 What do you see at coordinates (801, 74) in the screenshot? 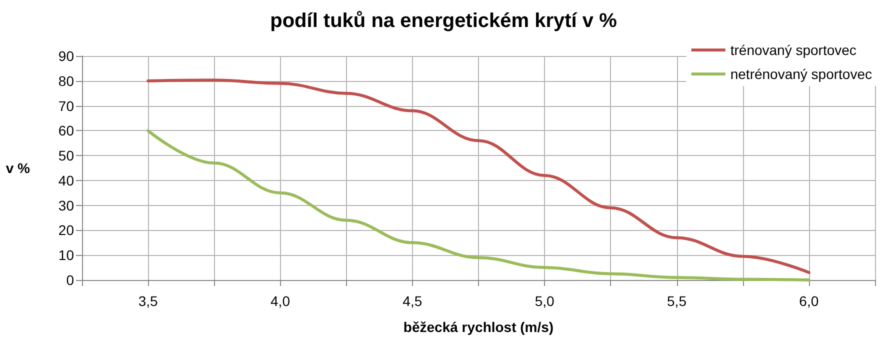
I see `legend-label: netrénovaný sportovec` at bounding box center [801, 74].